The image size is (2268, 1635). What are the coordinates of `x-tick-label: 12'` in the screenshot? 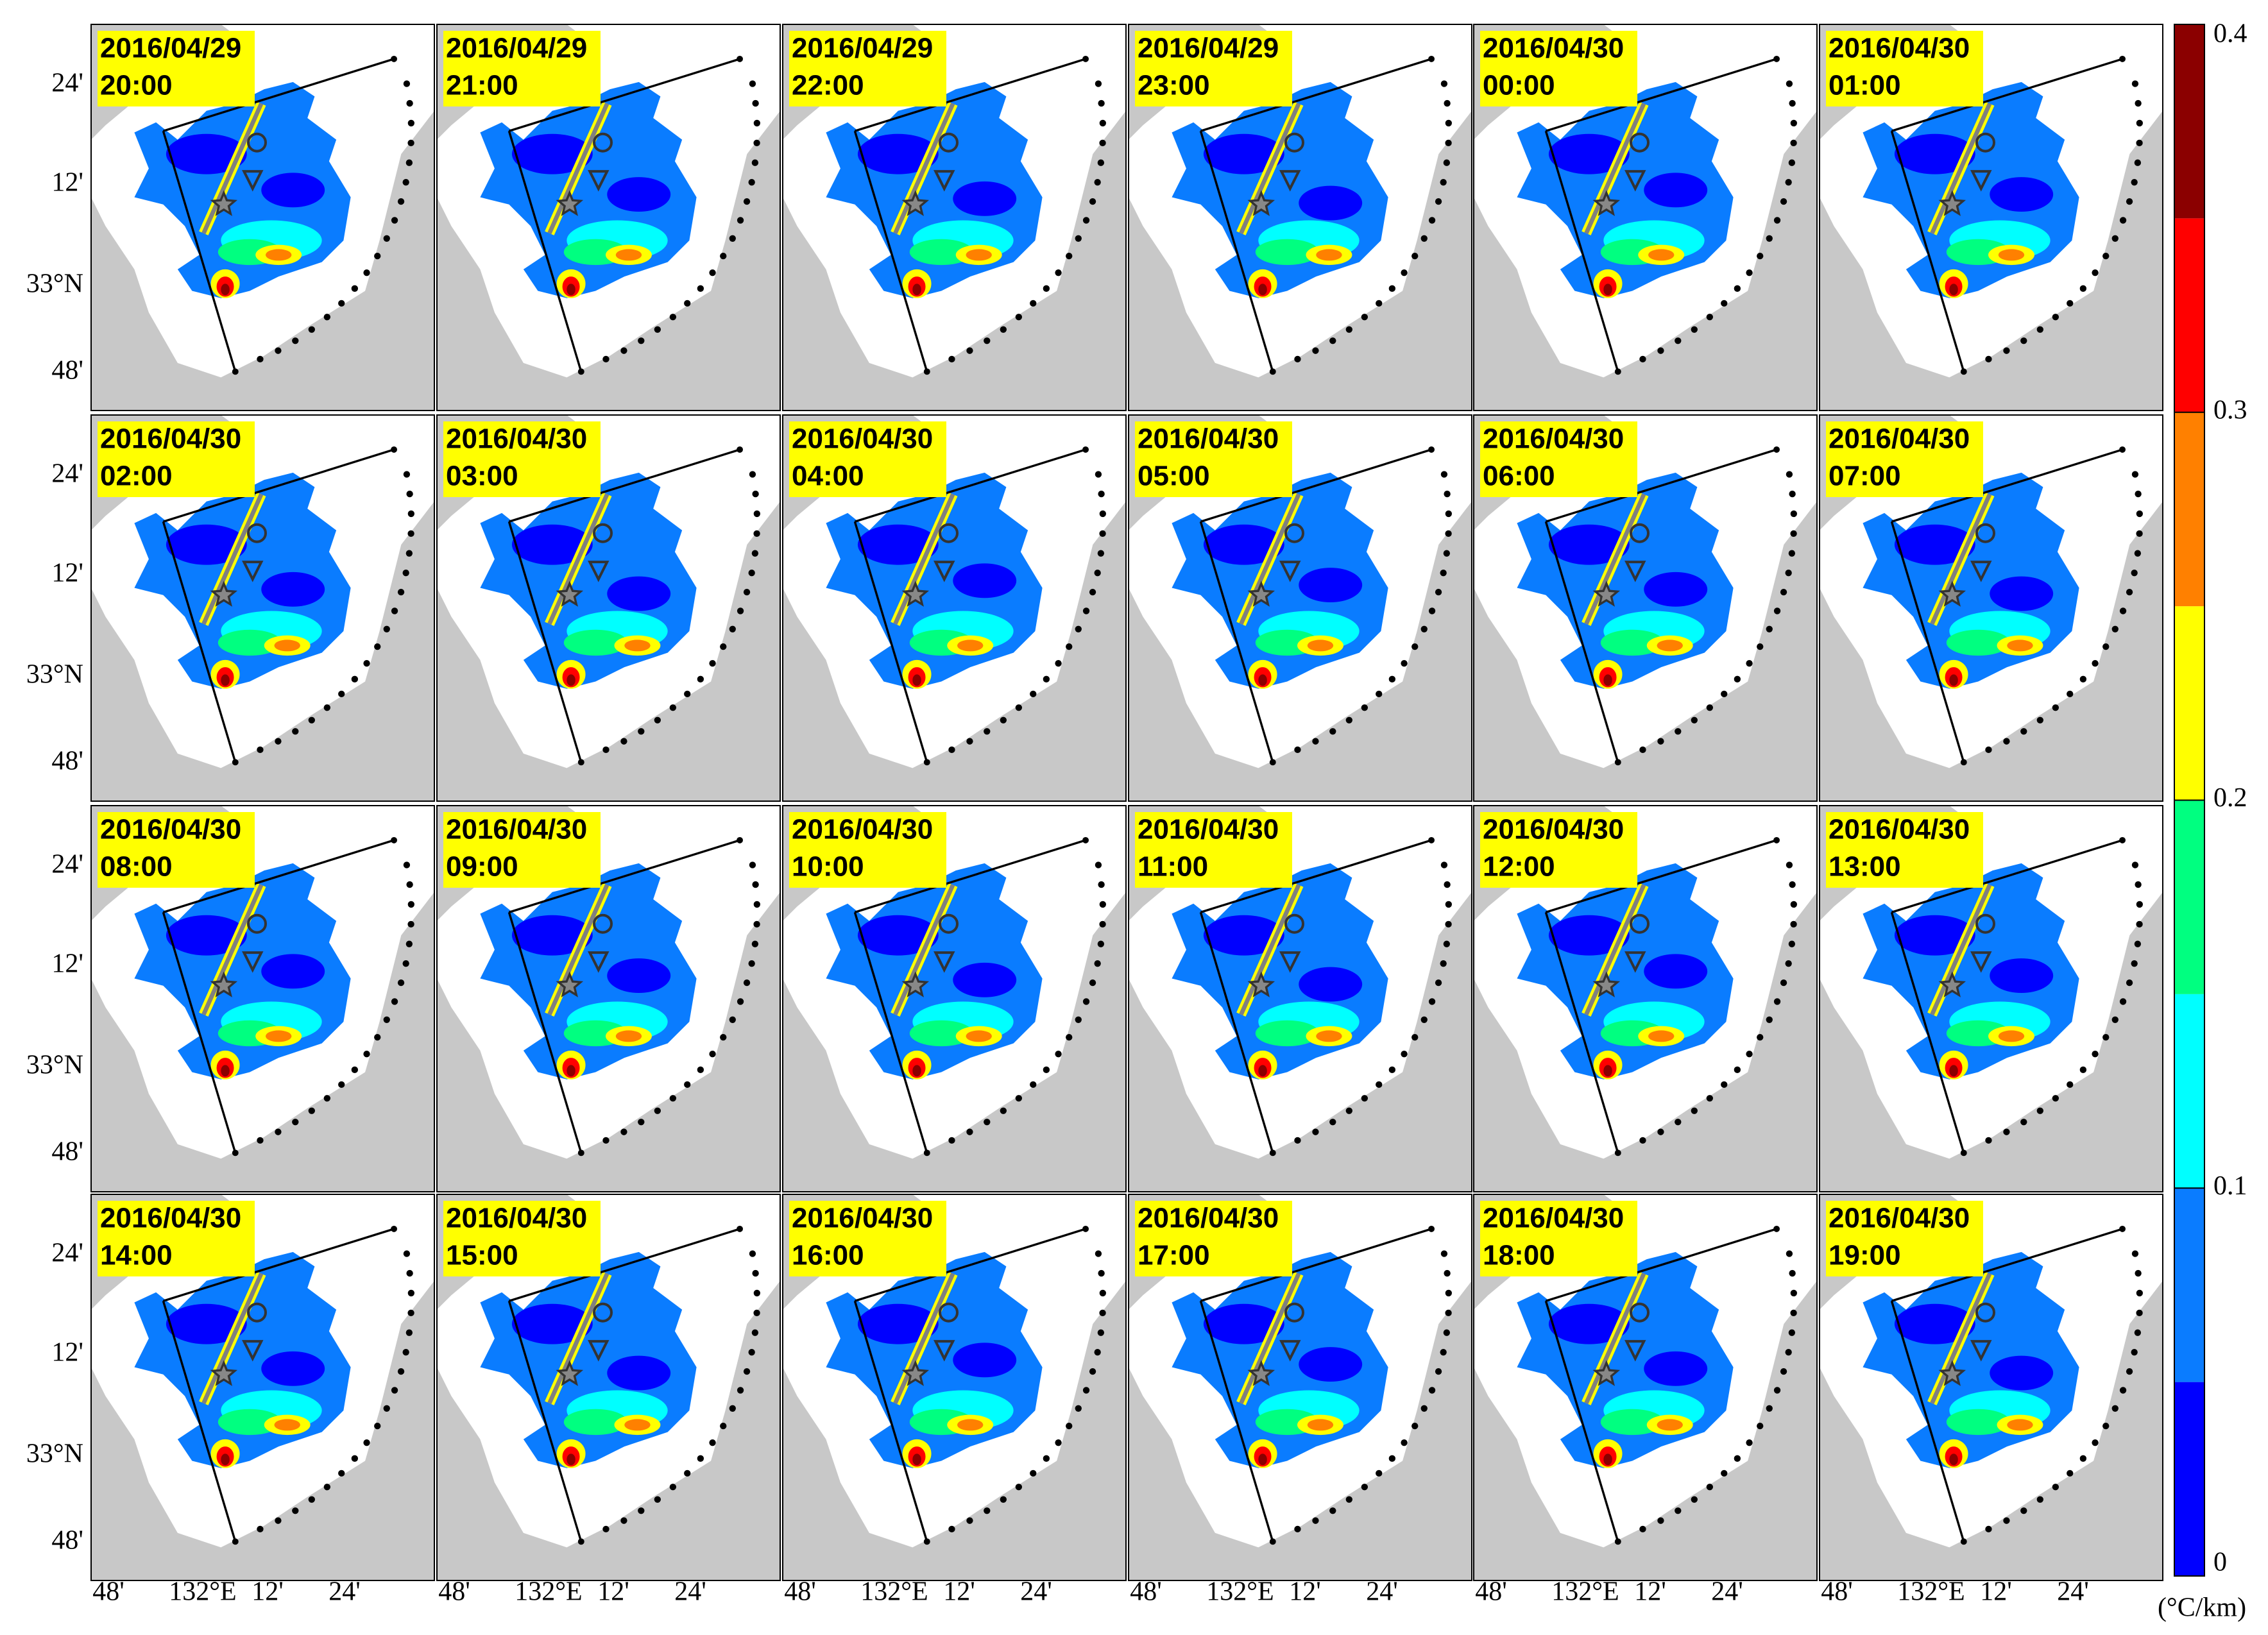 It's located at (268, 1592).